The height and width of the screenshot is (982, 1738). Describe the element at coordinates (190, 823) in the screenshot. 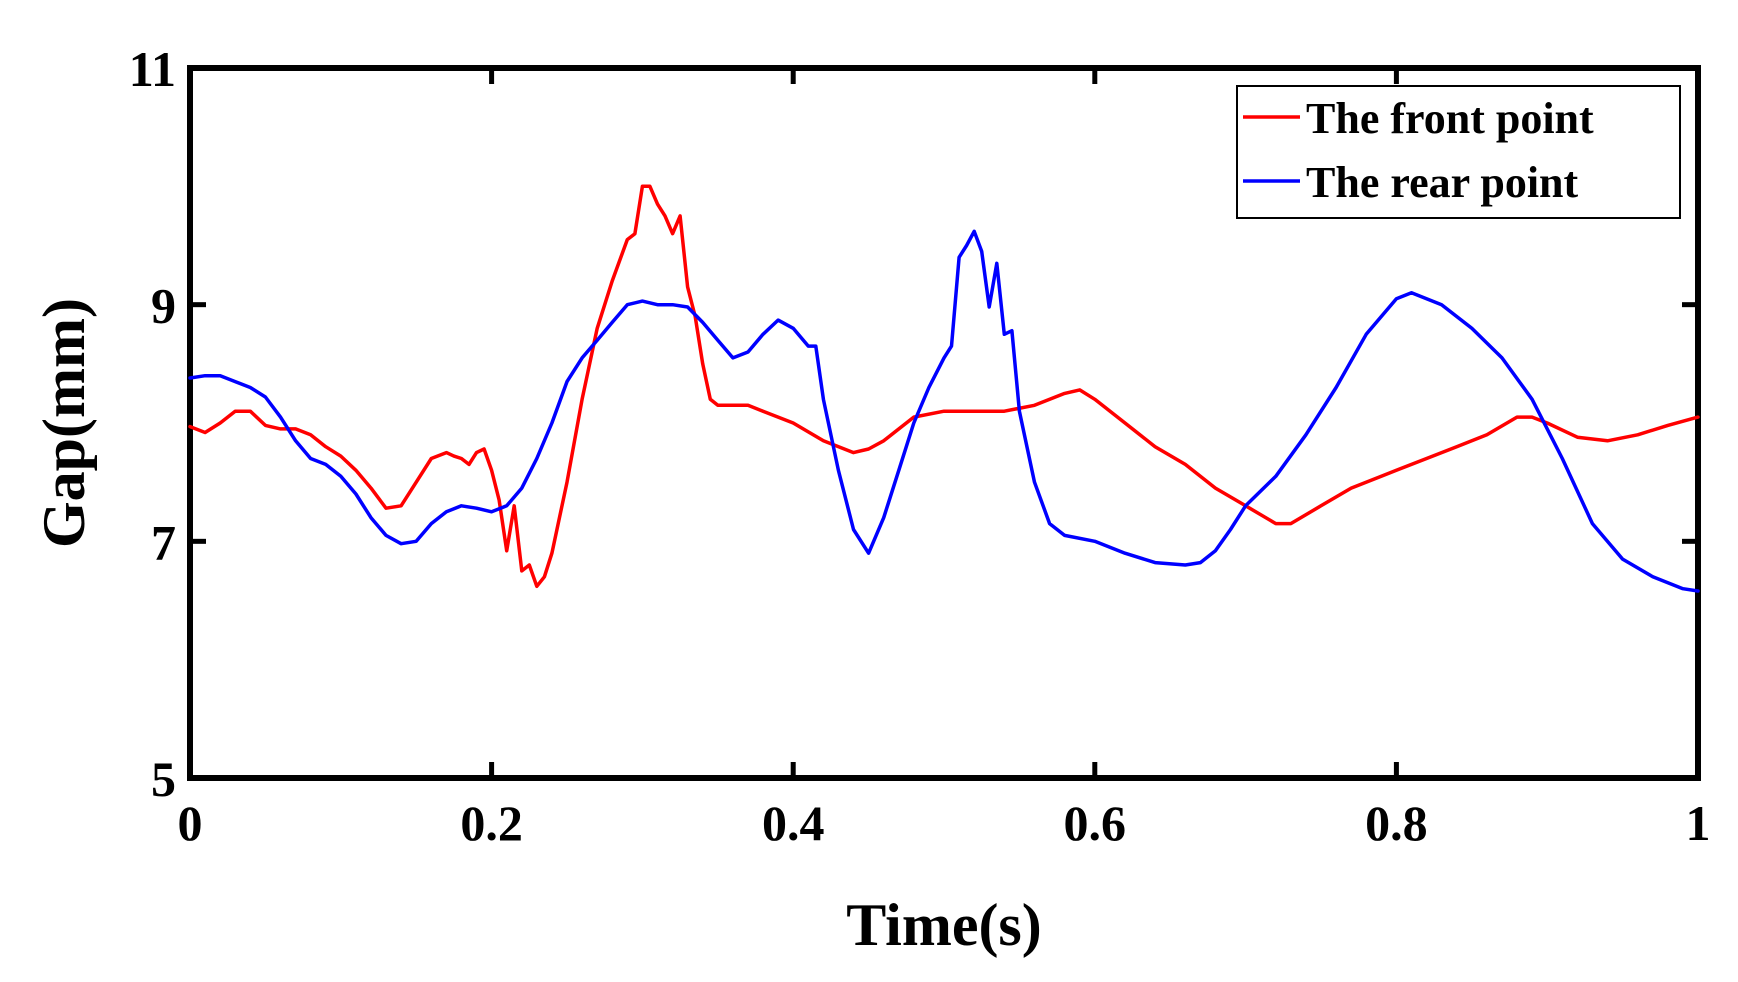

I see `x-tick-label: 0` at that location.